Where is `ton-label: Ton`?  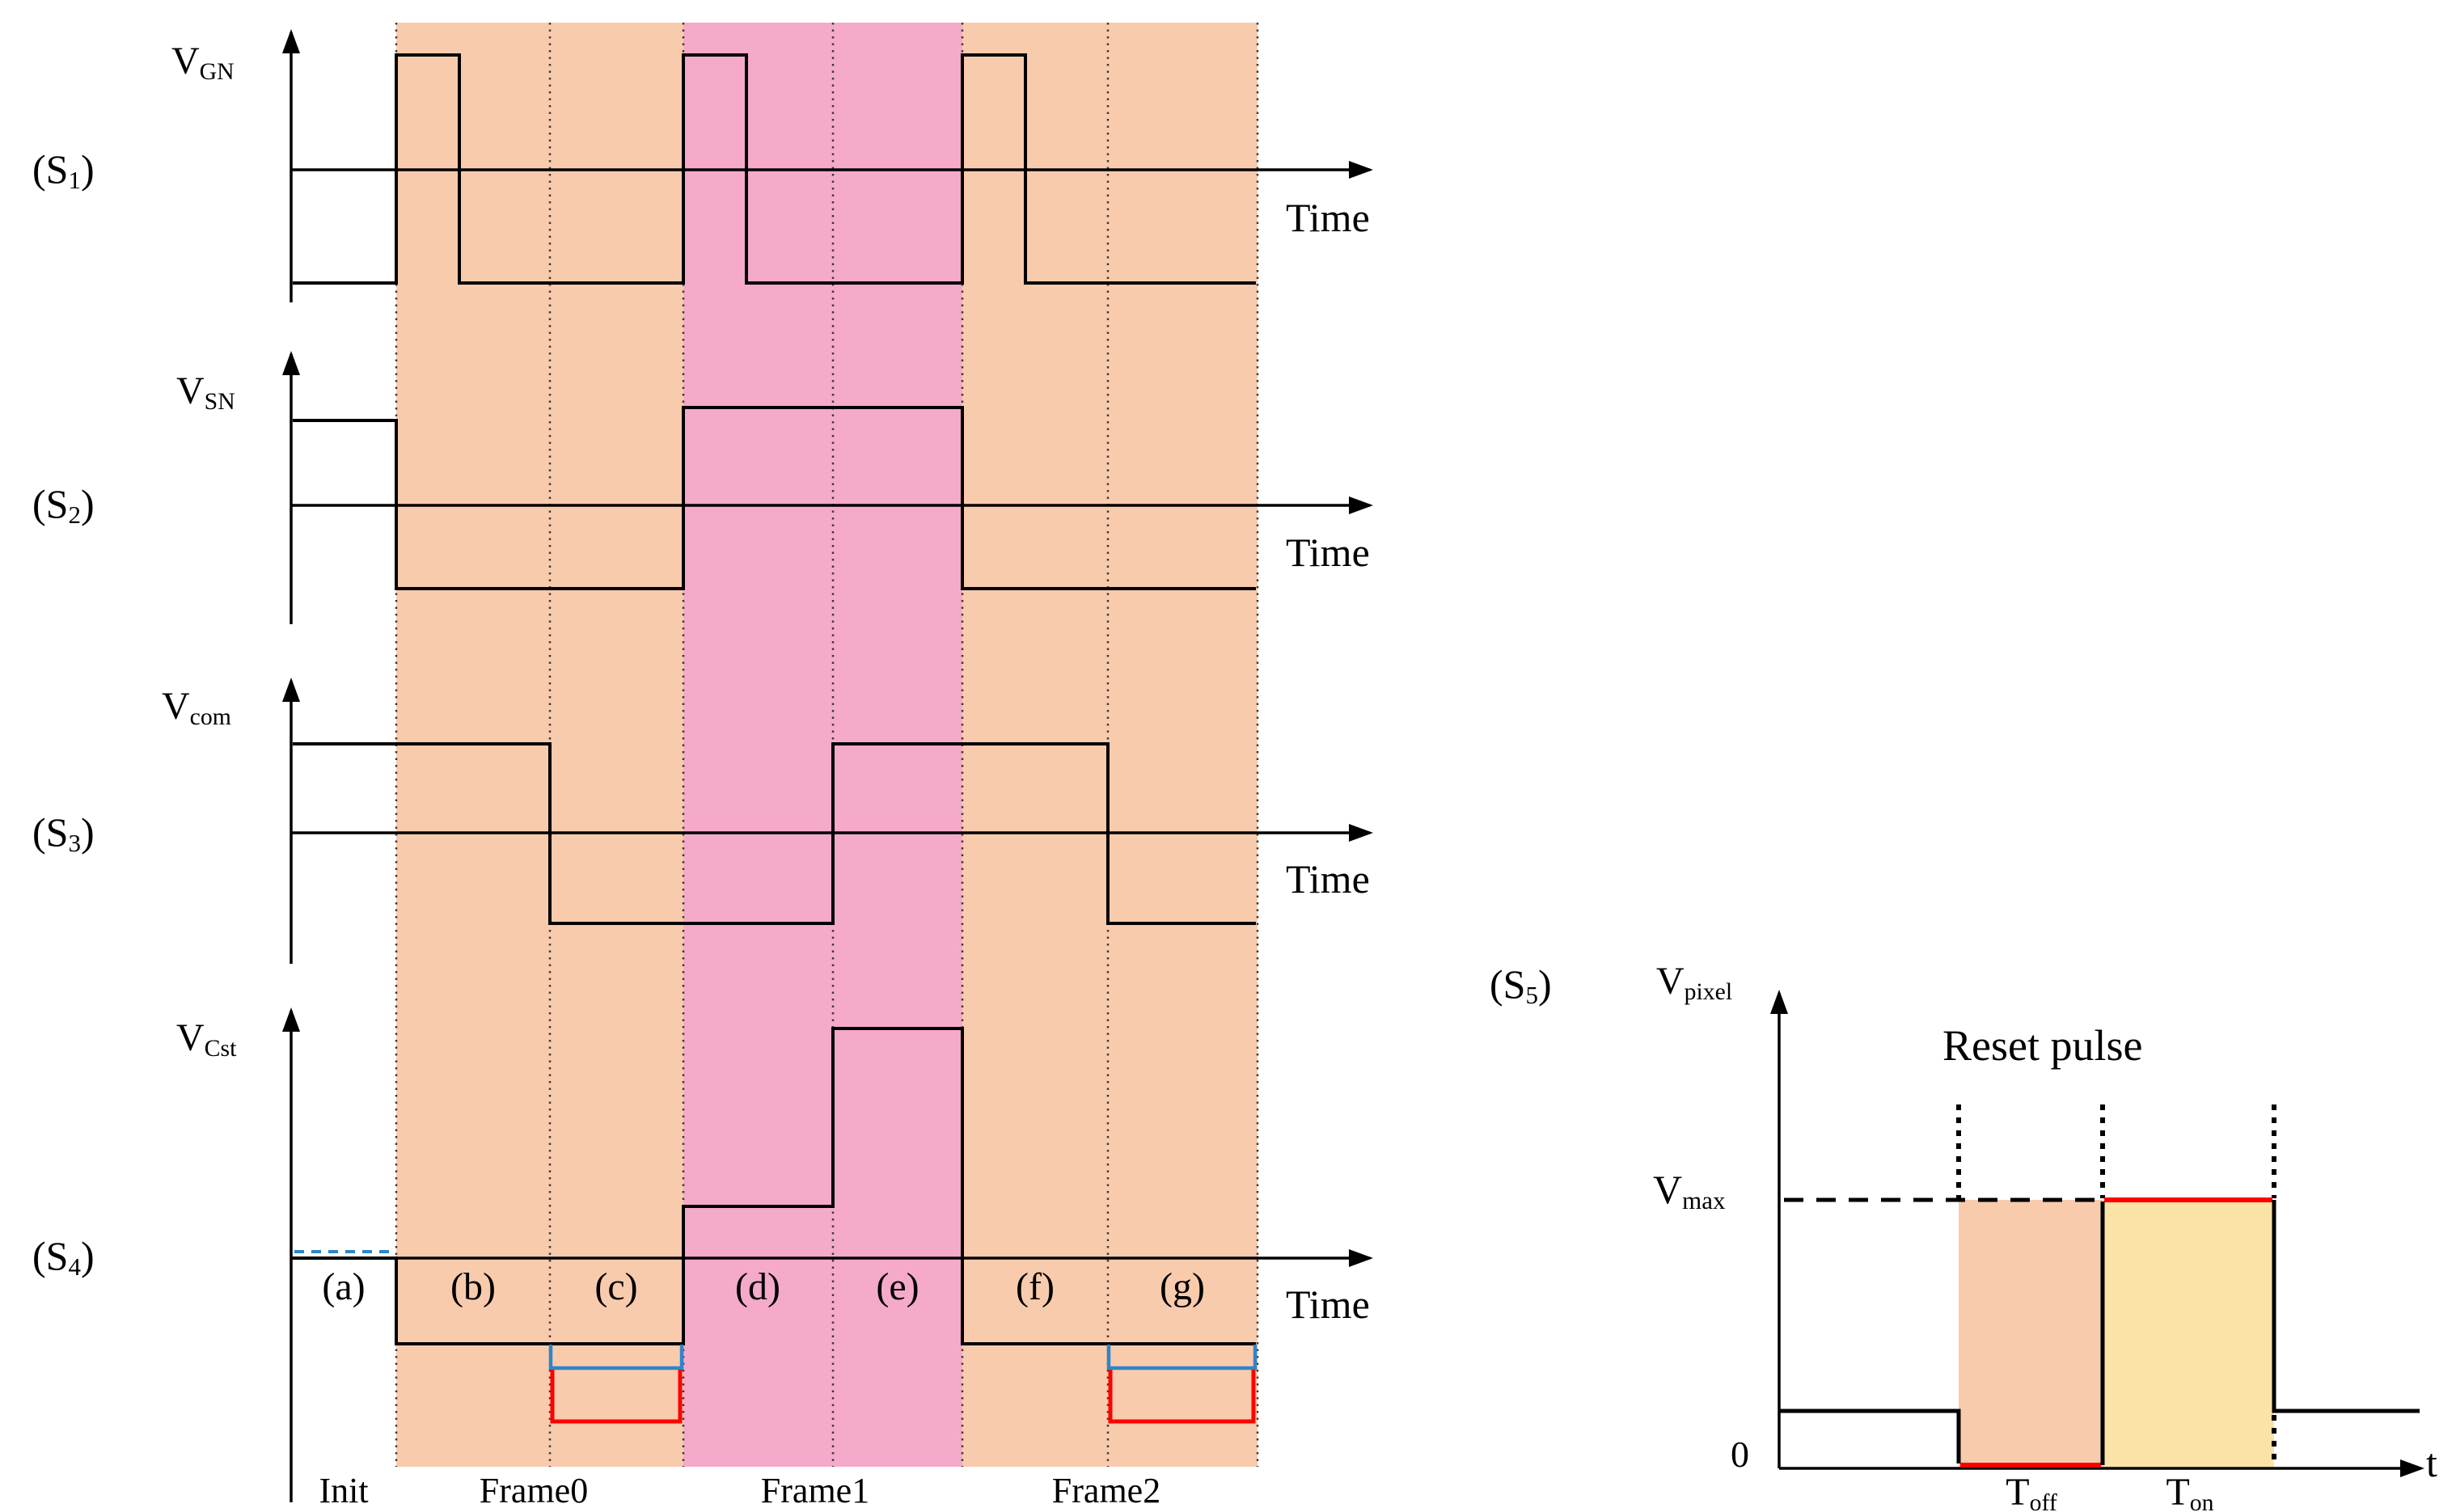
ton-label: Ton is located at coordinates (2189, 1492).